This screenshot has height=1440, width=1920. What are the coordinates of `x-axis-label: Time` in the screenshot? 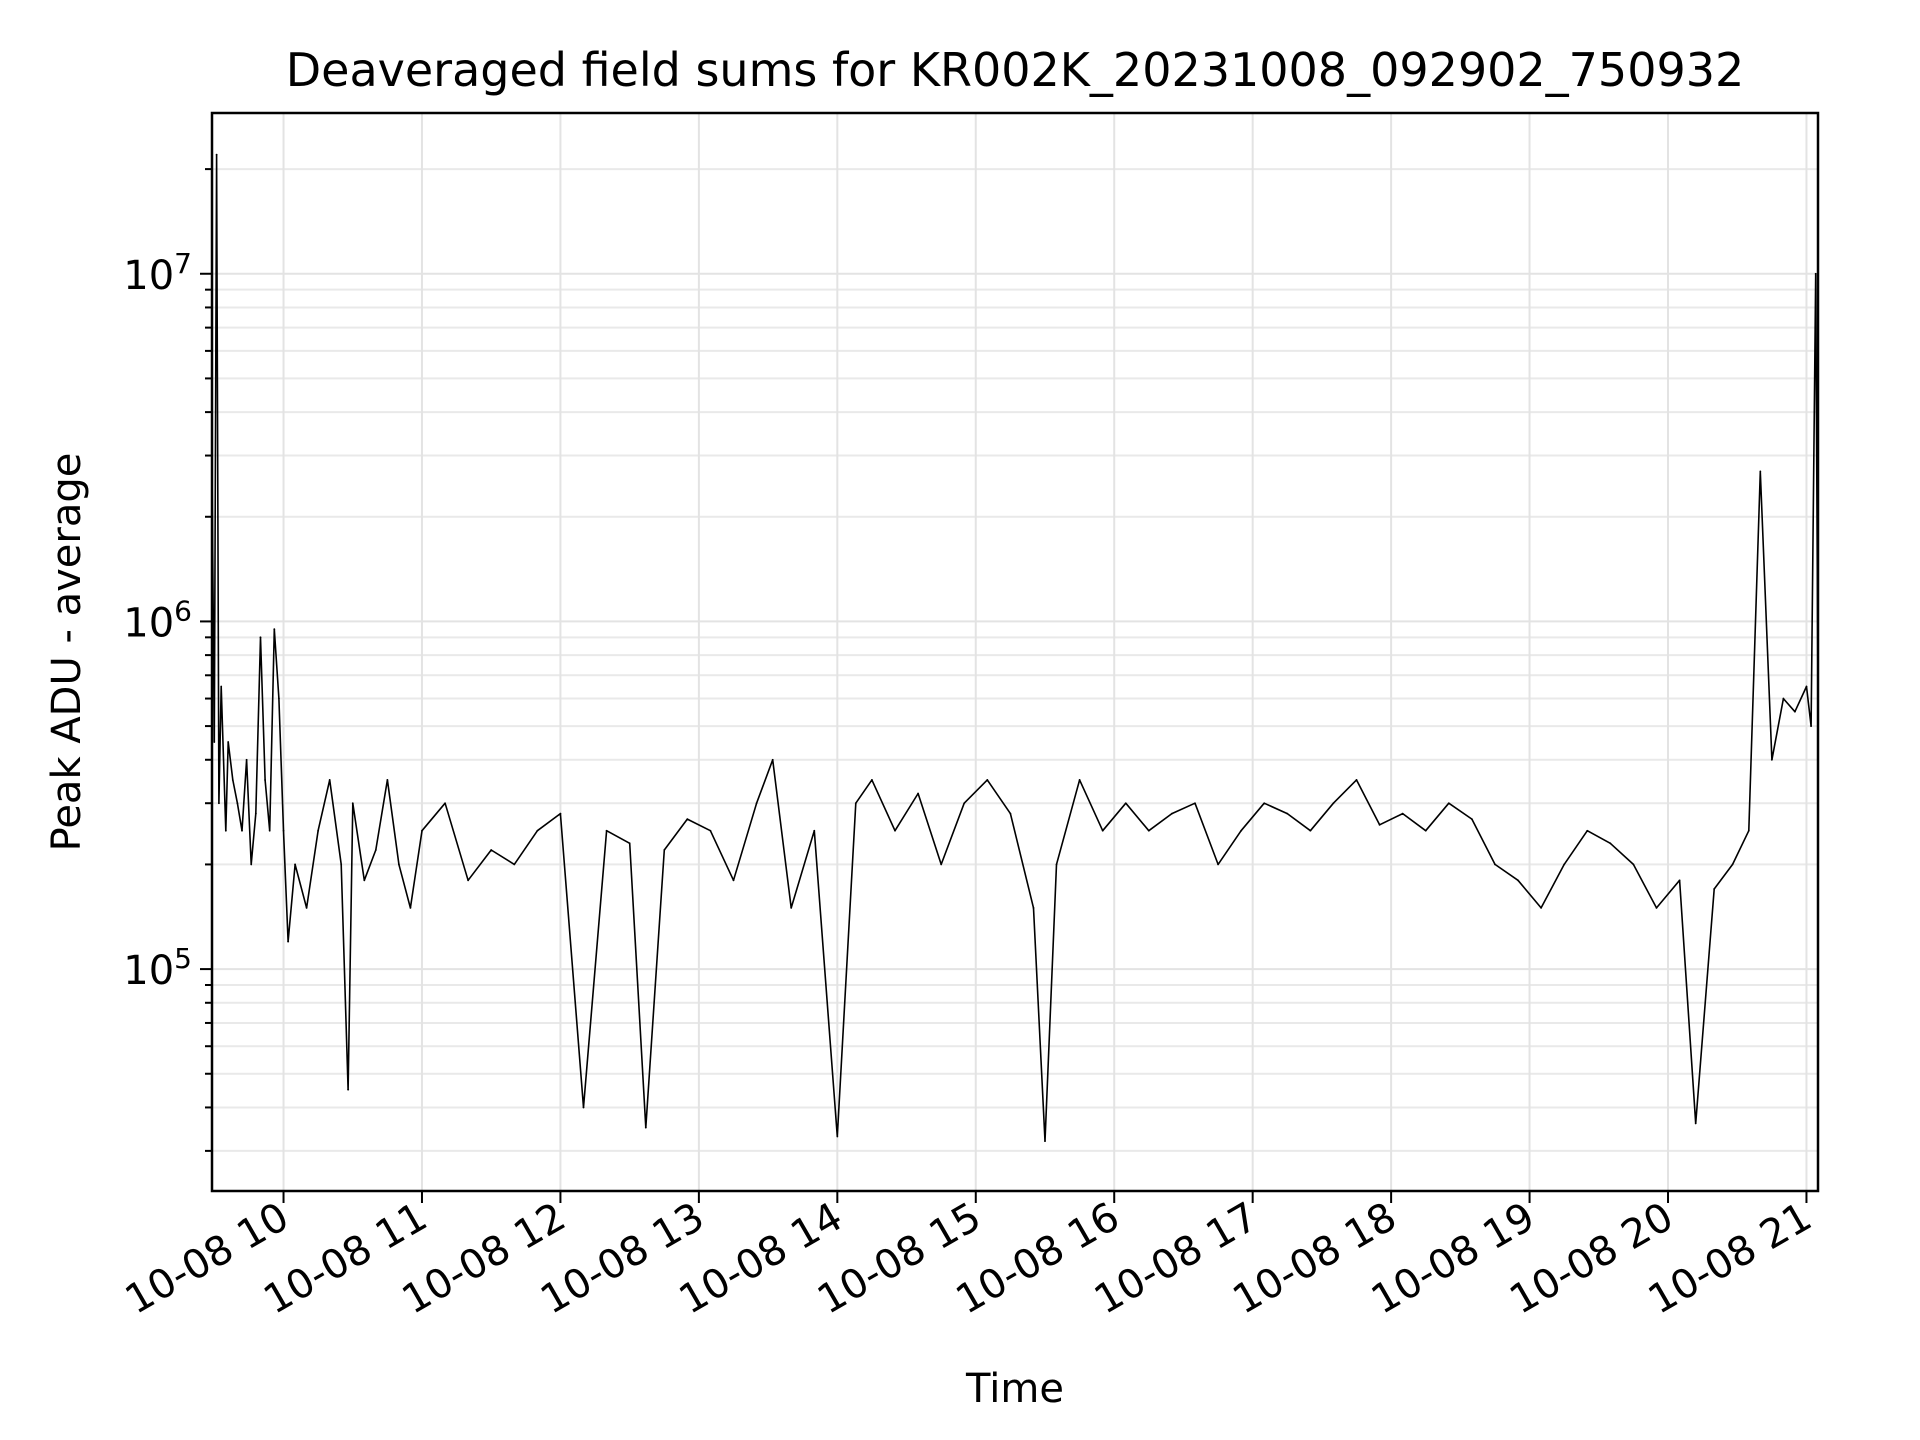 It's located at (1014, 1389).